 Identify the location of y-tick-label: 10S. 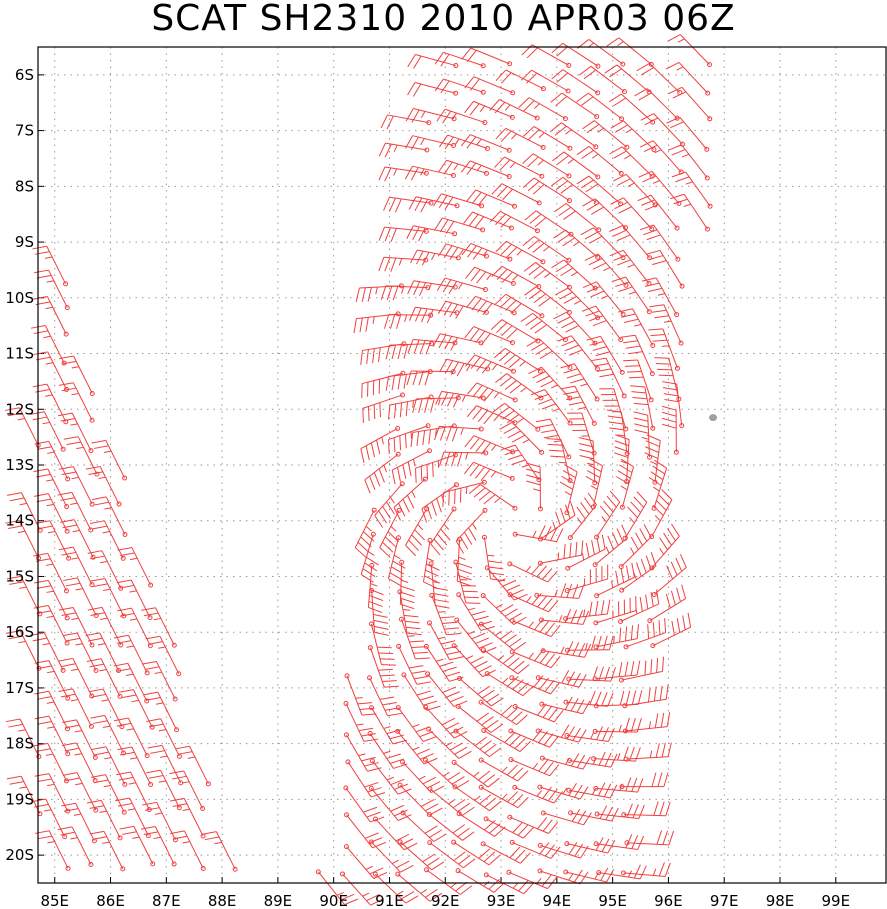
(19, 298).